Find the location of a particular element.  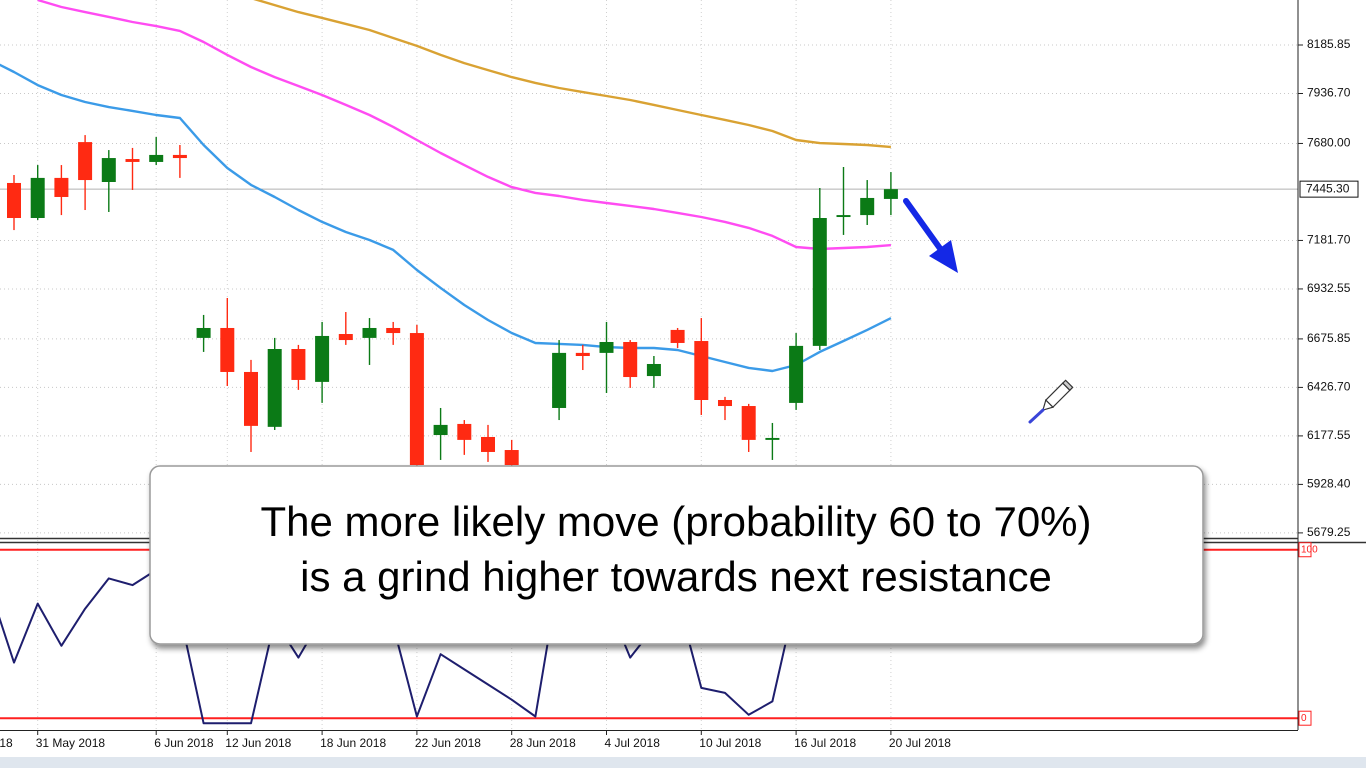

moving-average-line is located at coordinates (572, 74).